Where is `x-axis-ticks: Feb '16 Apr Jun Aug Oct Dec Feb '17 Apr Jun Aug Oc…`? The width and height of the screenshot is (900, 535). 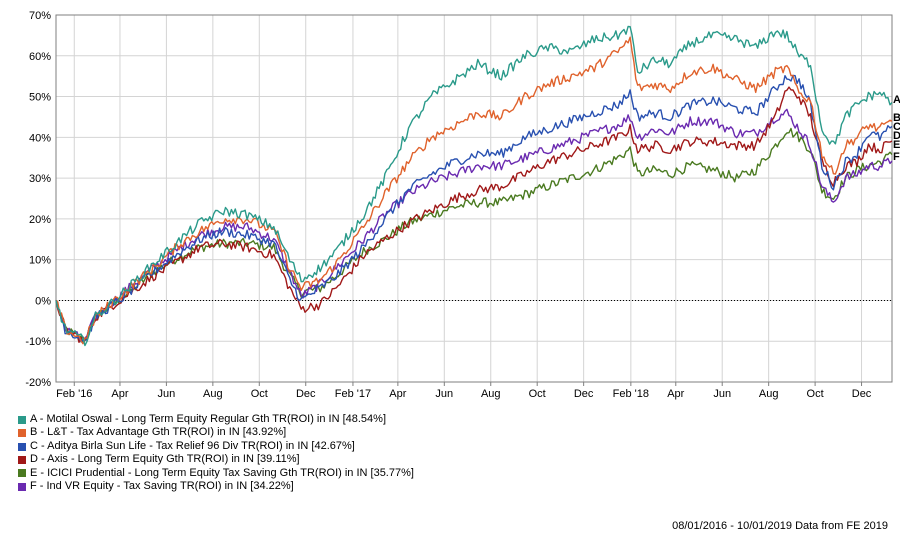 x-axis-ticks: Feb '16 Apr Jun Aug Oct Dec Feb '17 Apr Jun Aug Oc… is located at coordinates (464, 391).